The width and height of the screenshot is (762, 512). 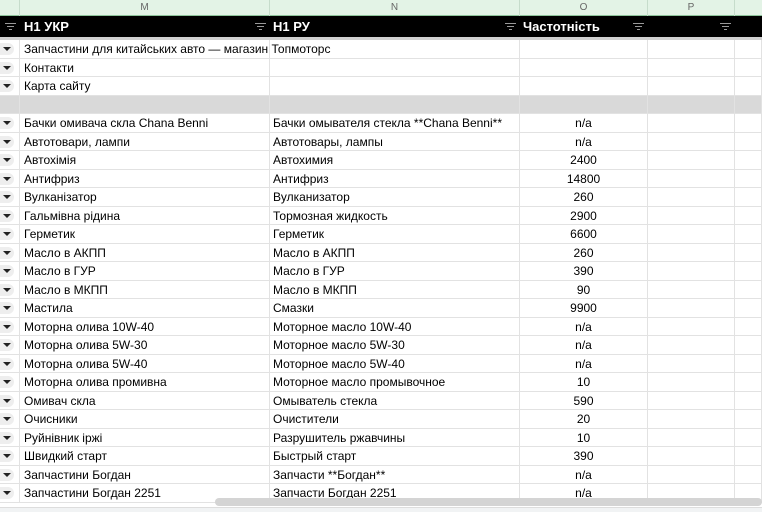 What do you see at coordinates (145, 271) in the screenshot?
I see `cell-h1-ukr: Масло в ГУР` at bounding box center [145, 271].